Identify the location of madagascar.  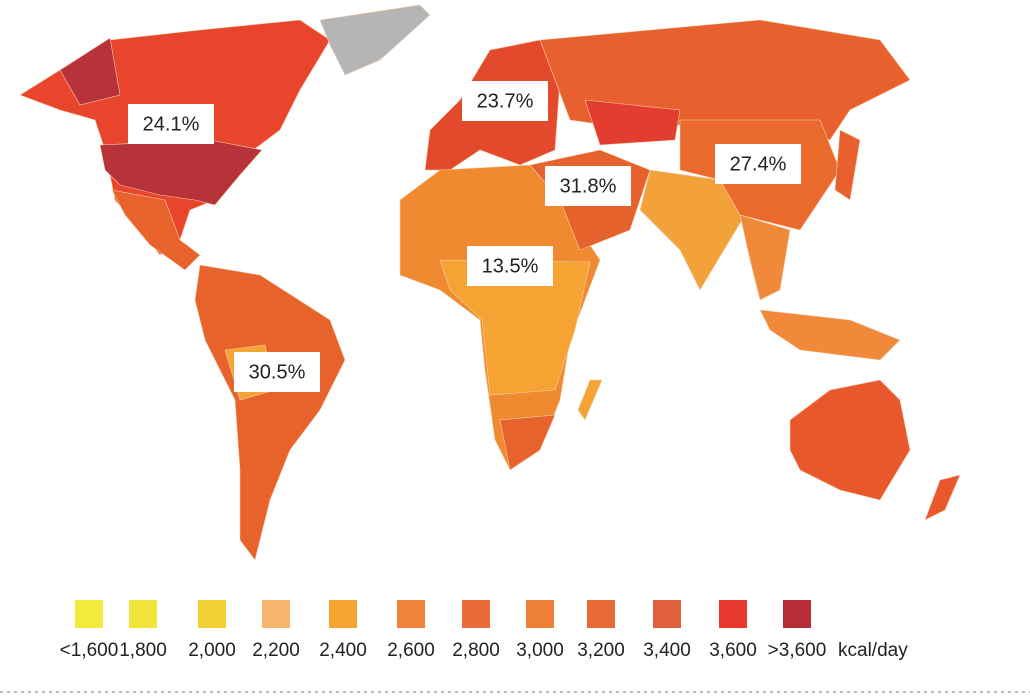
(590, 400).